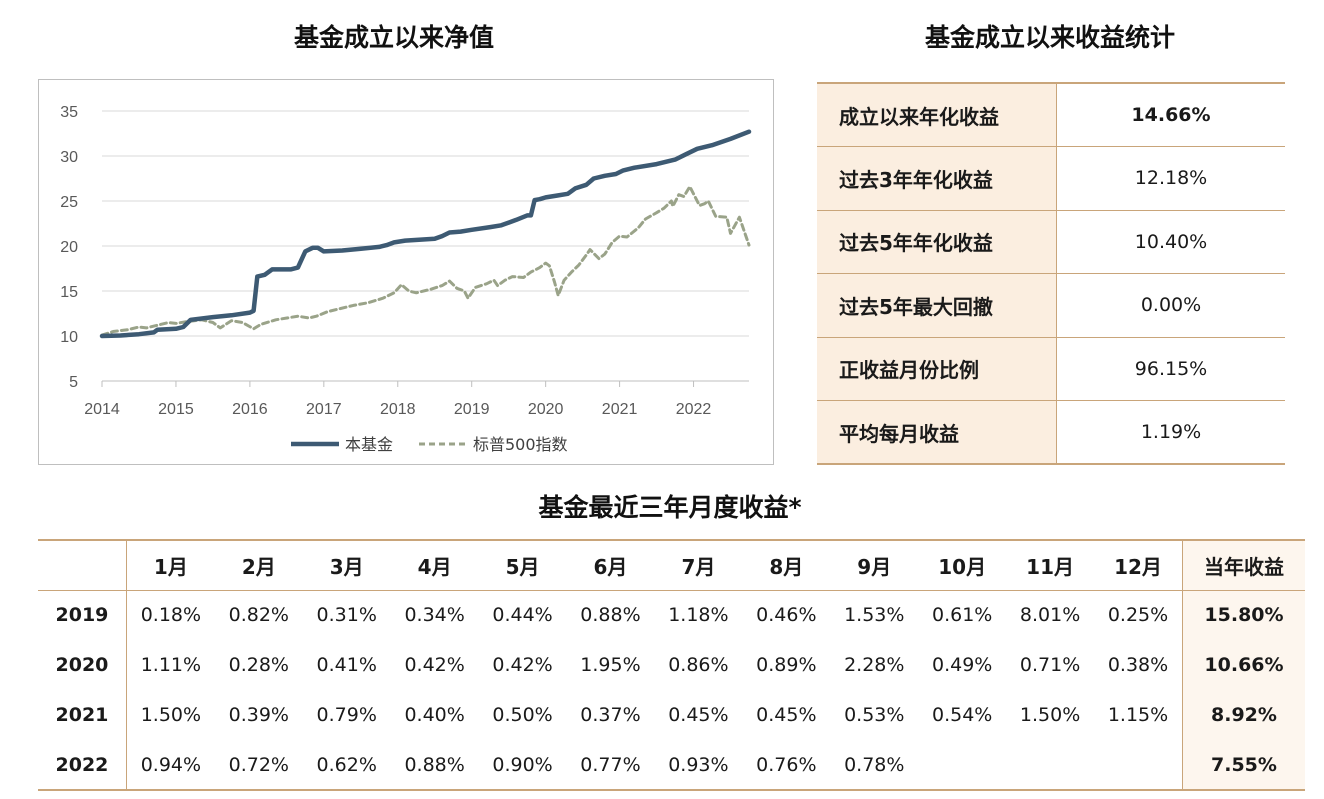 The height and width of the screenshot is (799, 1324). I want to click on year-cell: 2019, so click(82, 615).